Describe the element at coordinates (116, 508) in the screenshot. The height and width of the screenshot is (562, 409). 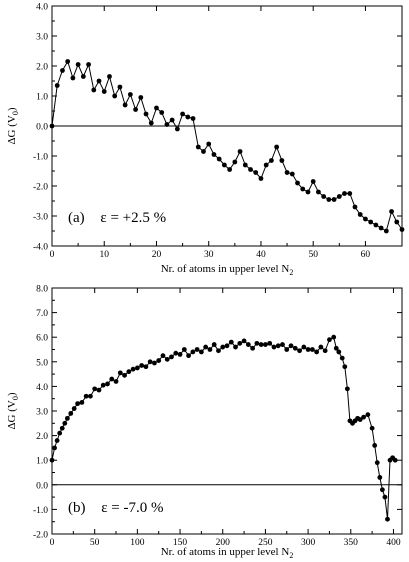
I see `panel-annotation: (b) ε = -7.0 %` at that location.